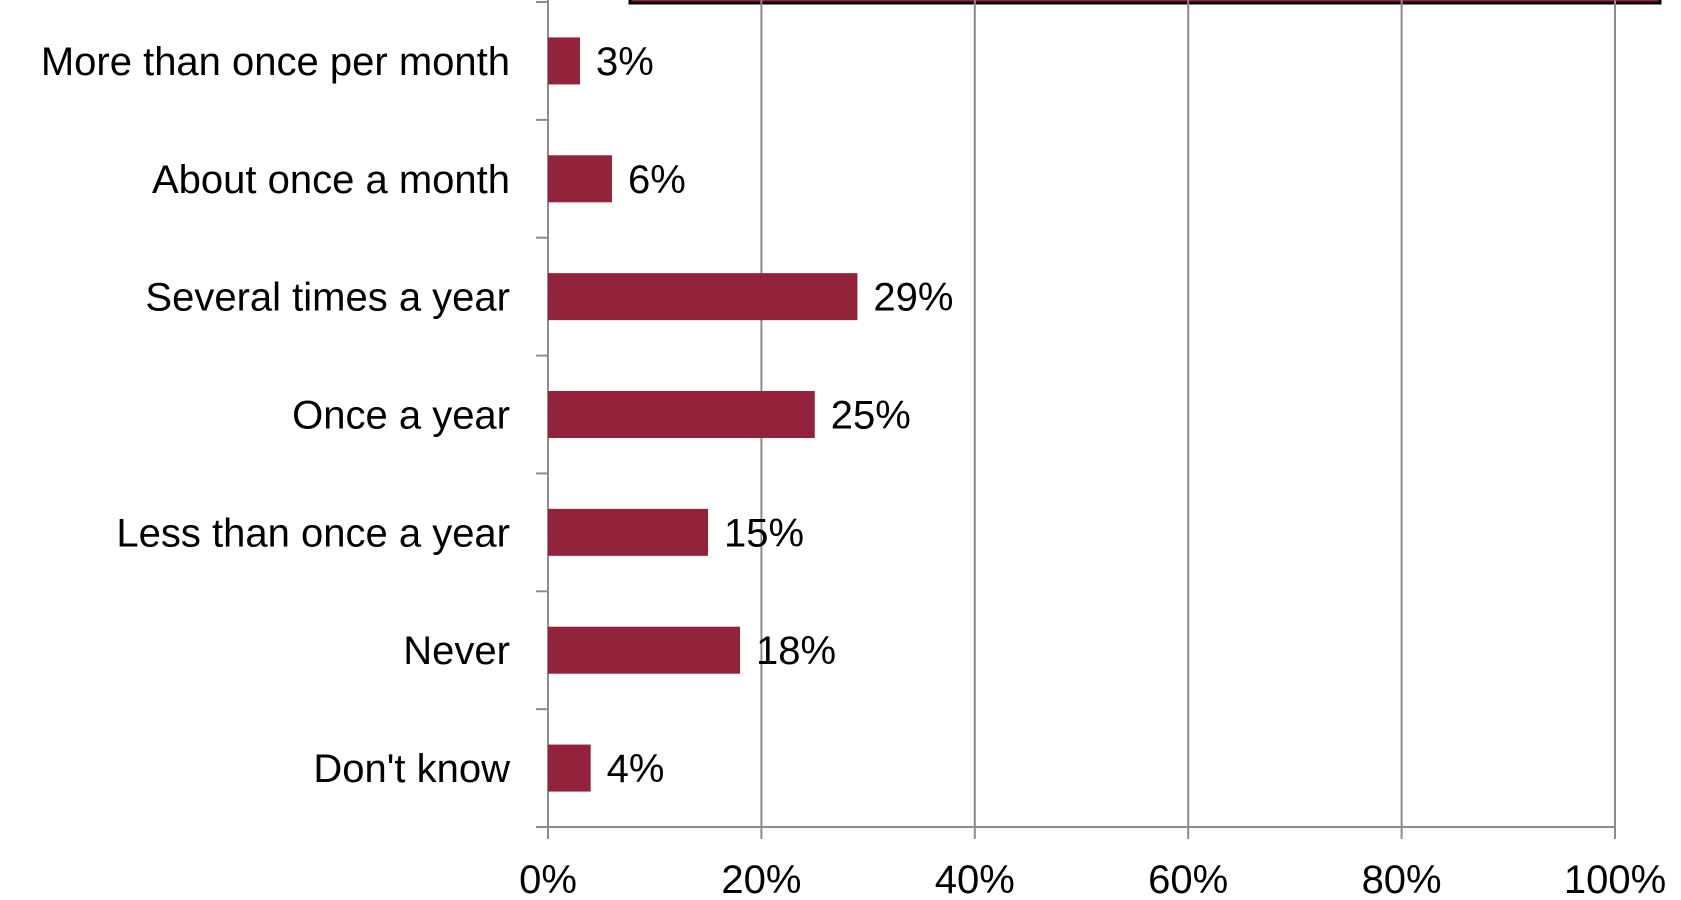  Describe the element at coordinates (761, 879) in the screenshot. I see `x-tick-label: 20%` at that location.